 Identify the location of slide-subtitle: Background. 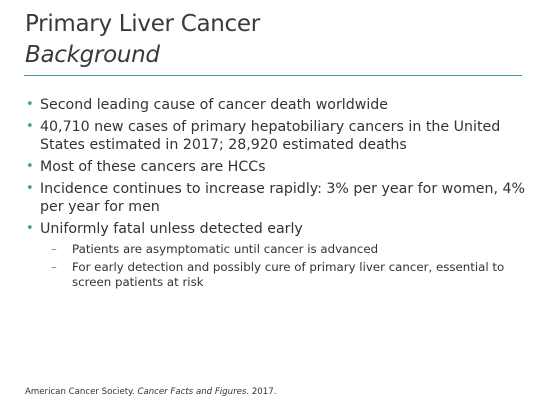
(92, 55).